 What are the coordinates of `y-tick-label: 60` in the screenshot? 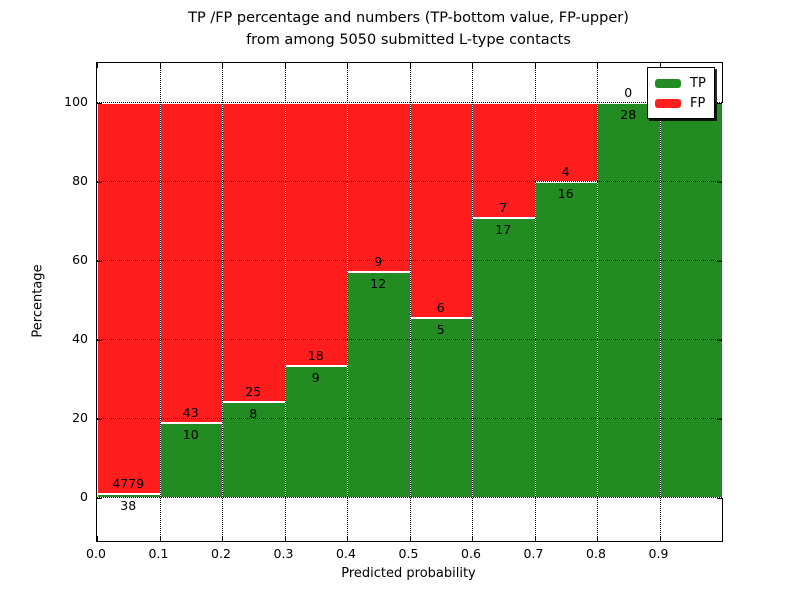 It's located at (80, 259).